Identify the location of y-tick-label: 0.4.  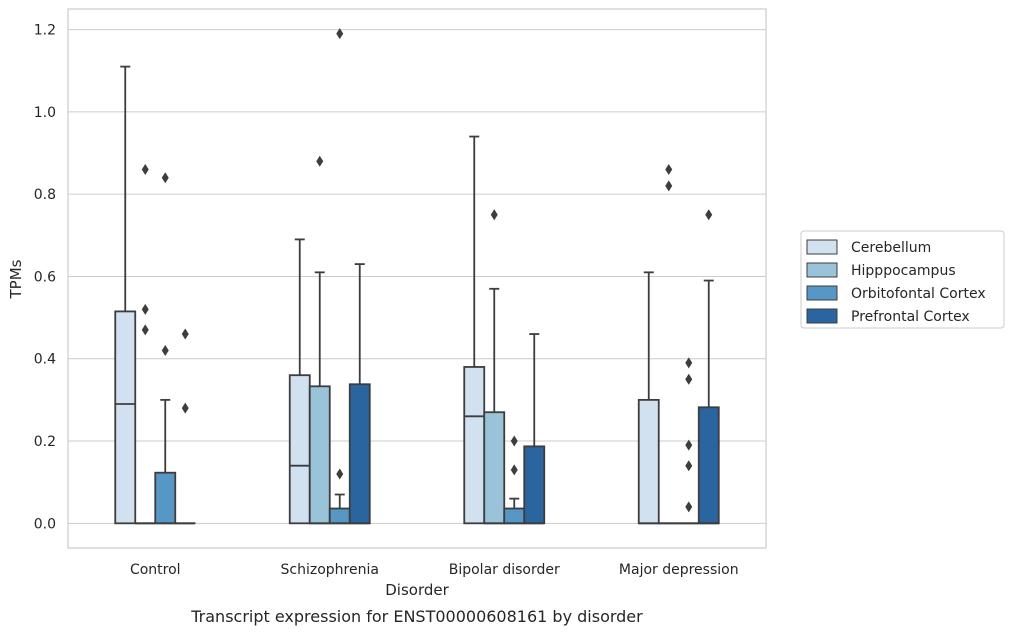
(45, 360).